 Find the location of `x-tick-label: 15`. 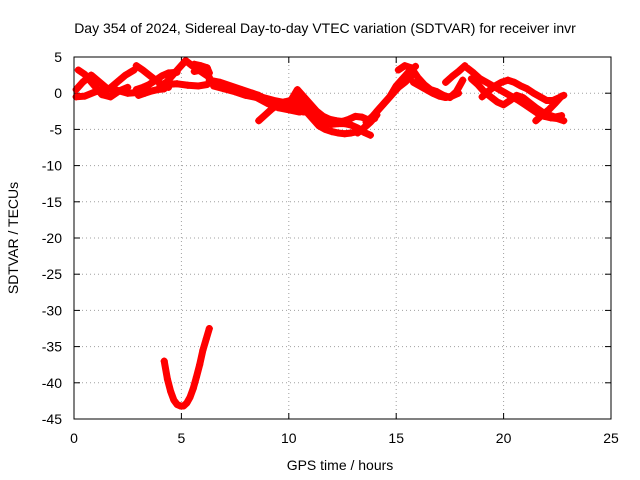

x-tick-label: 15 is located at coordinates (396, 438).